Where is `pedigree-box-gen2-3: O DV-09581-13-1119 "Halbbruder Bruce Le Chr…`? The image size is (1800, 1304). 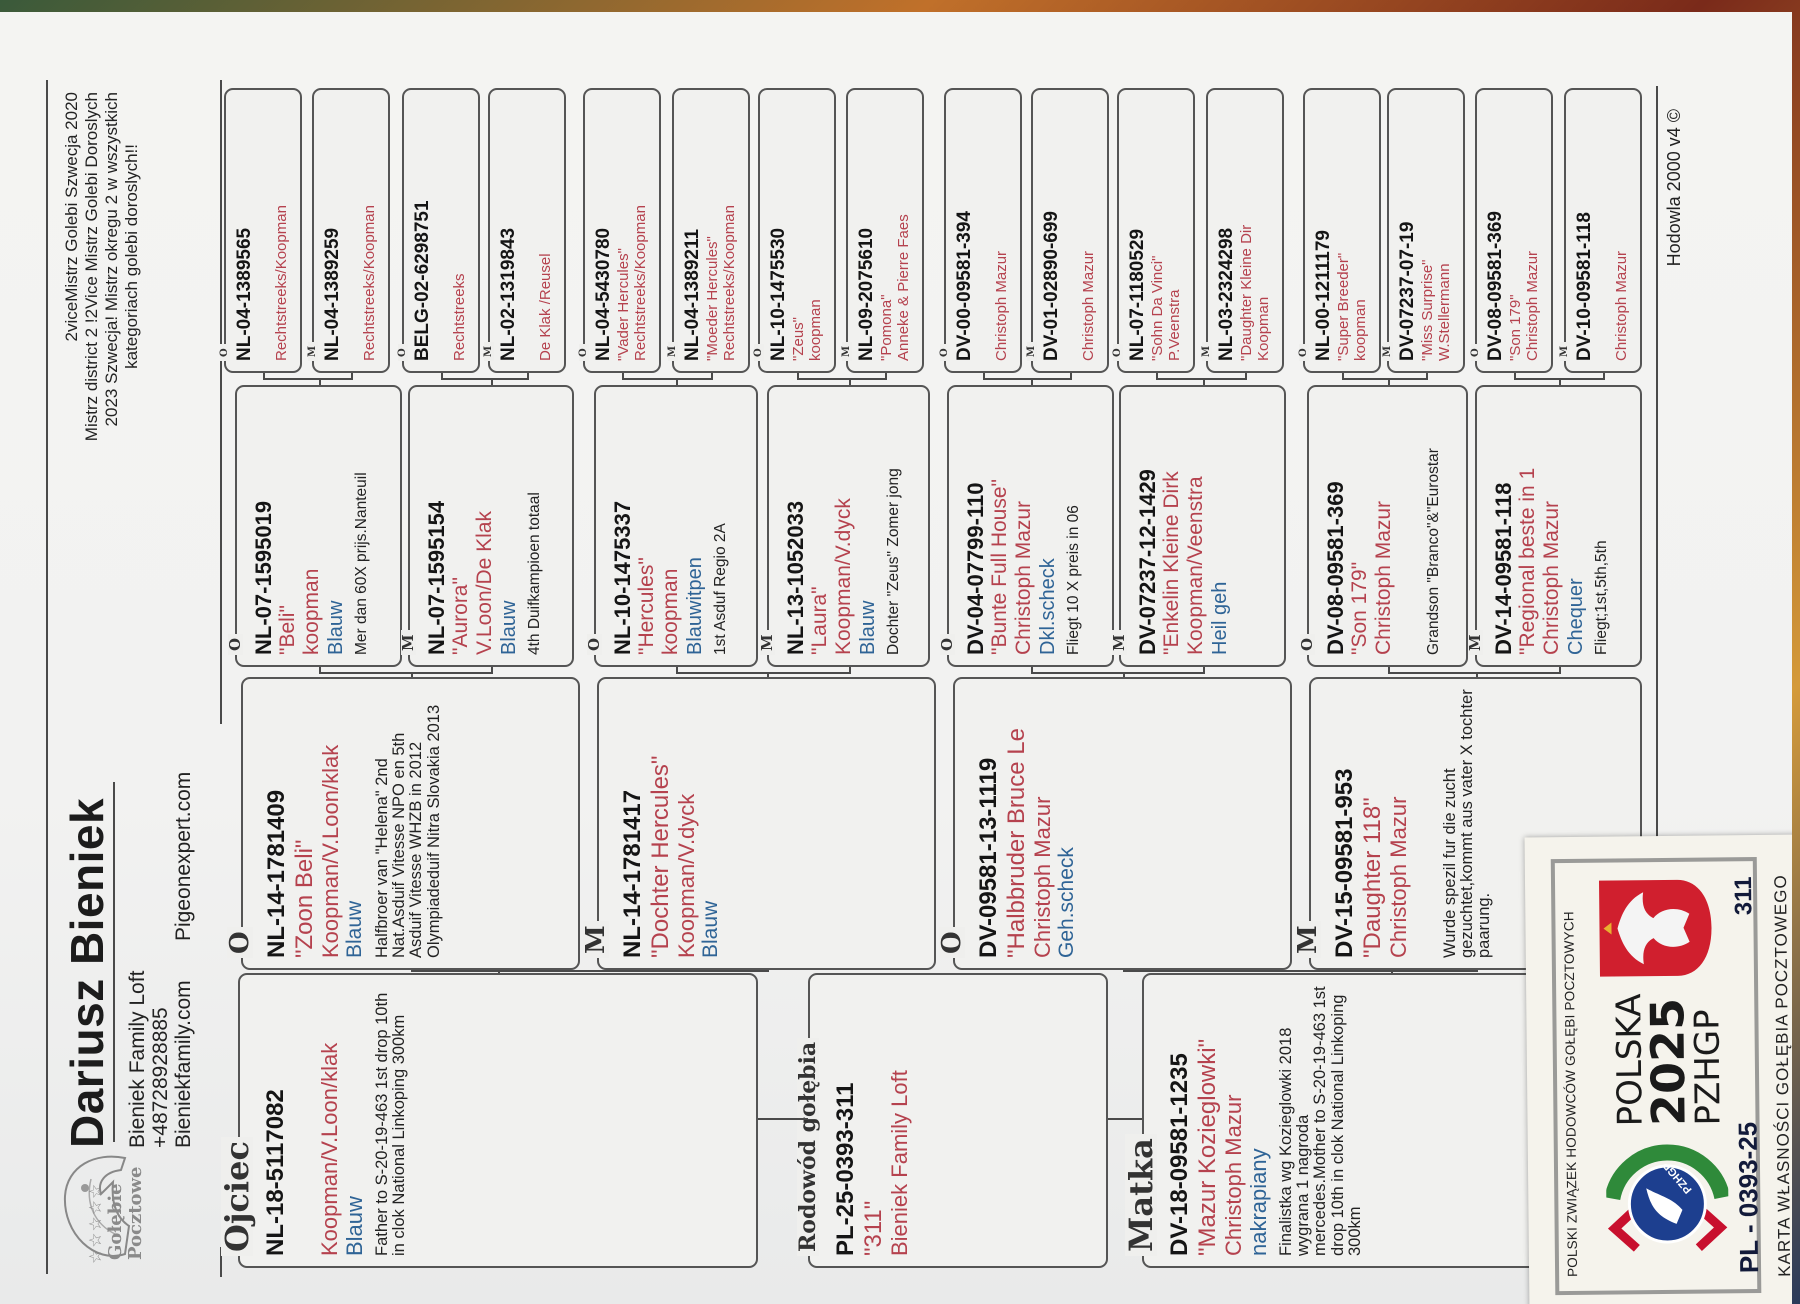 pedigree-box-gen2-3: O DV-09581-13-1119 "Halbbruder Bruce Le Chr… is located at coordinates (1114, 823).